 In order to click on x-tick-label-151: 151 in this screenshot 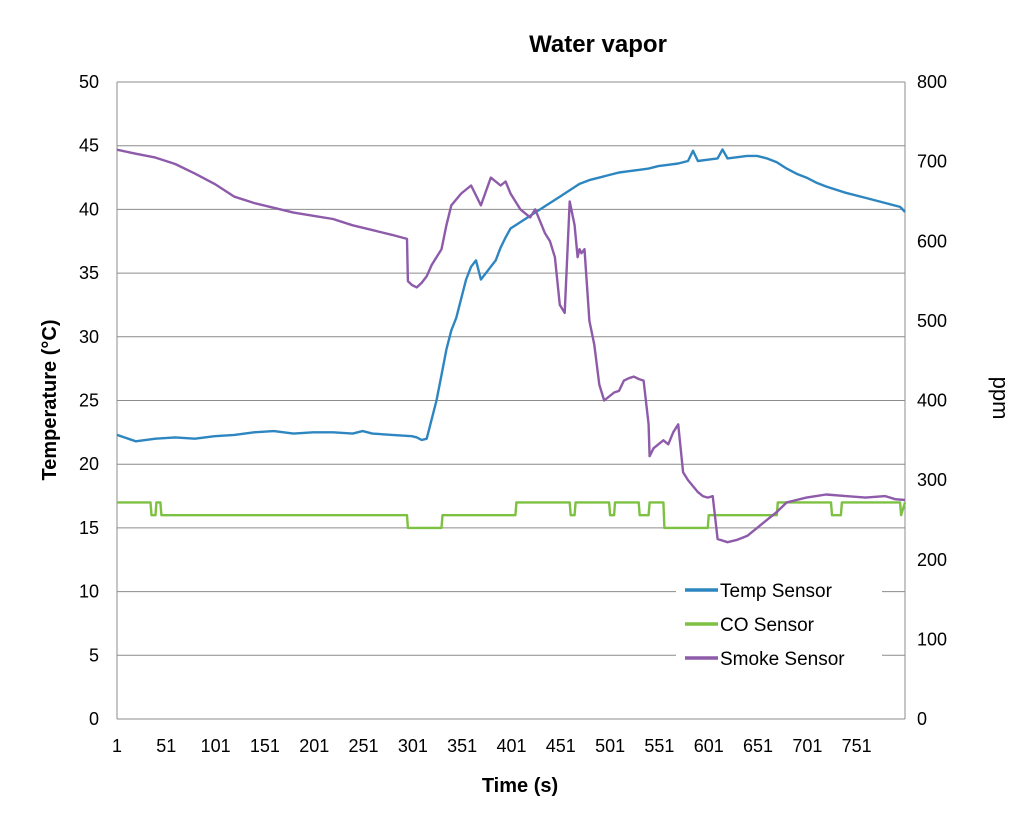, I will do `click(265, 746)`.